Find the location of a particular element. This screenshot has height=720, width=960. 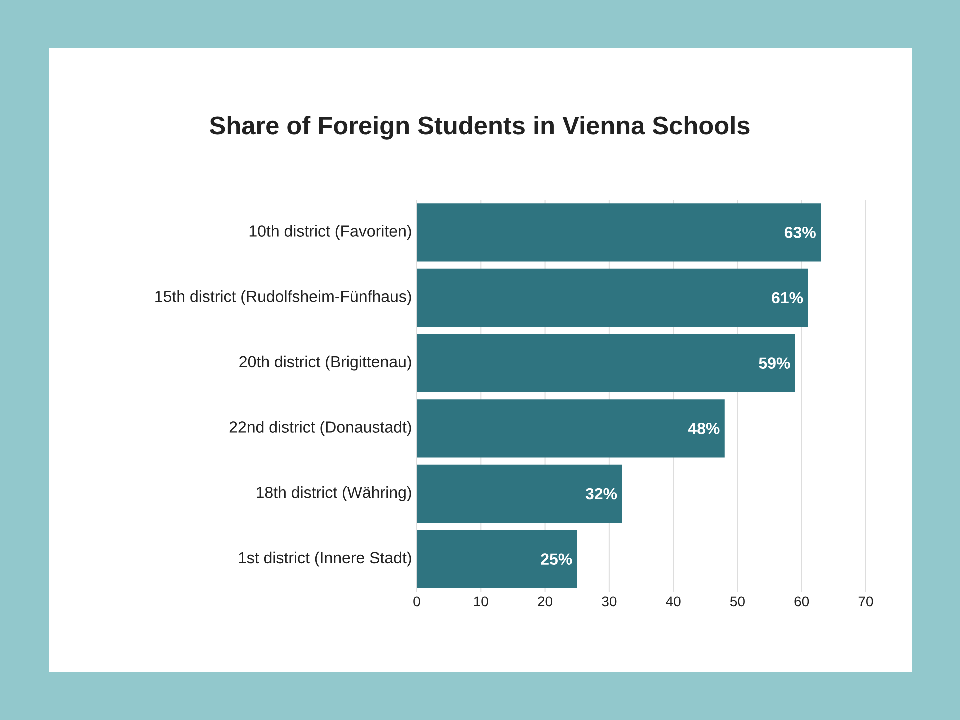

x-tick-label: 10 is located at coordinates (481, 601).